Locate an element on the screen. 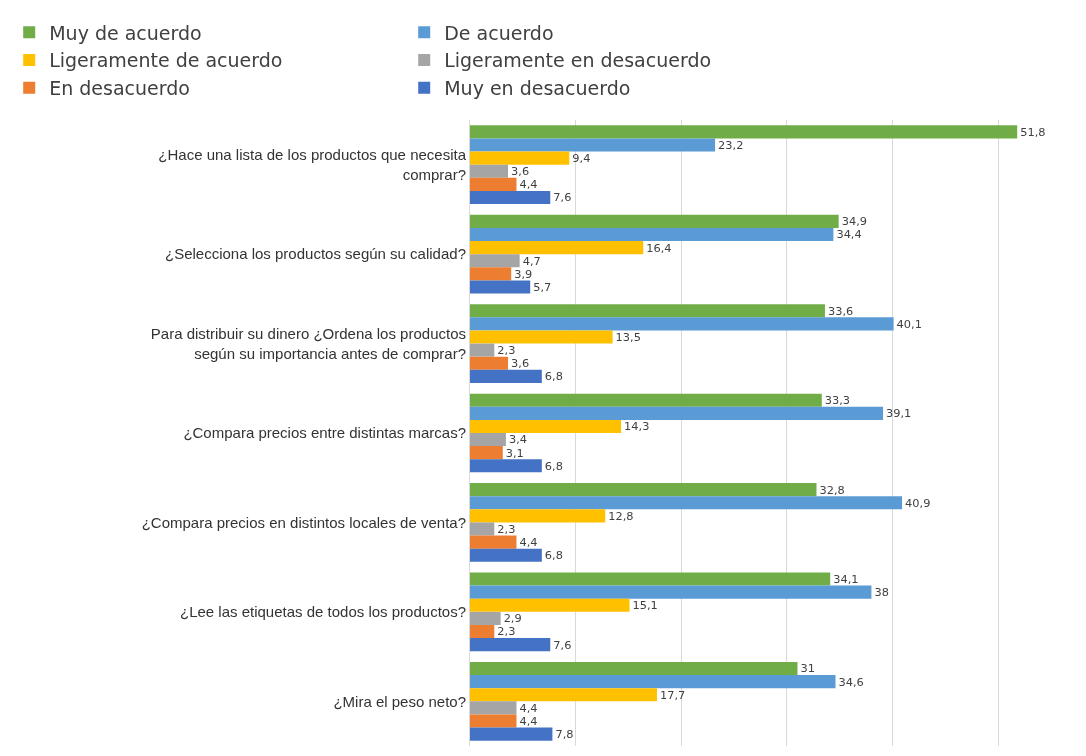 This screenshot has height=756, width=1086. y-tick-label: Para distribuir su dinero ¿Ordena los productos según su importancia antes de comprar? is located at coordinates (308, 343).